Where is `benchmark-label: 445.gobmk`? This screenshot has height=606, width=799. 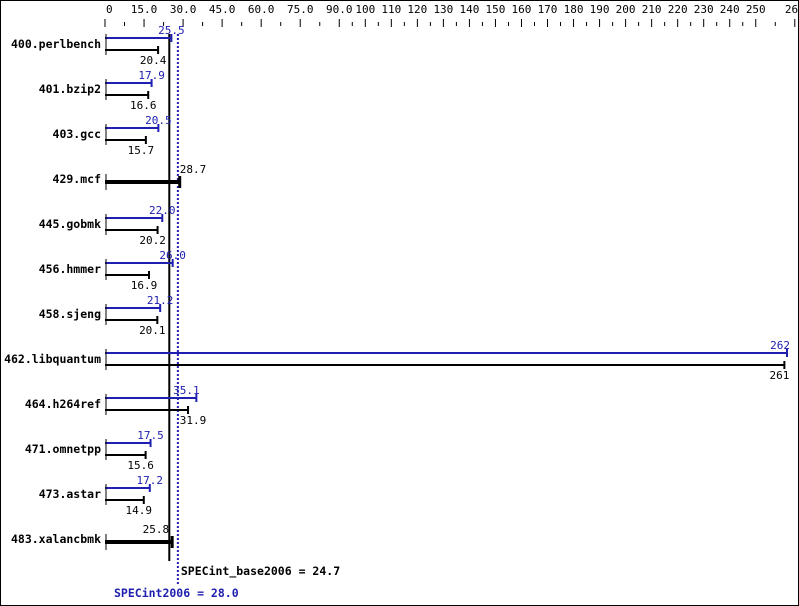
benchmark-label: 445.gobmk is located at coordinates (70, 224).